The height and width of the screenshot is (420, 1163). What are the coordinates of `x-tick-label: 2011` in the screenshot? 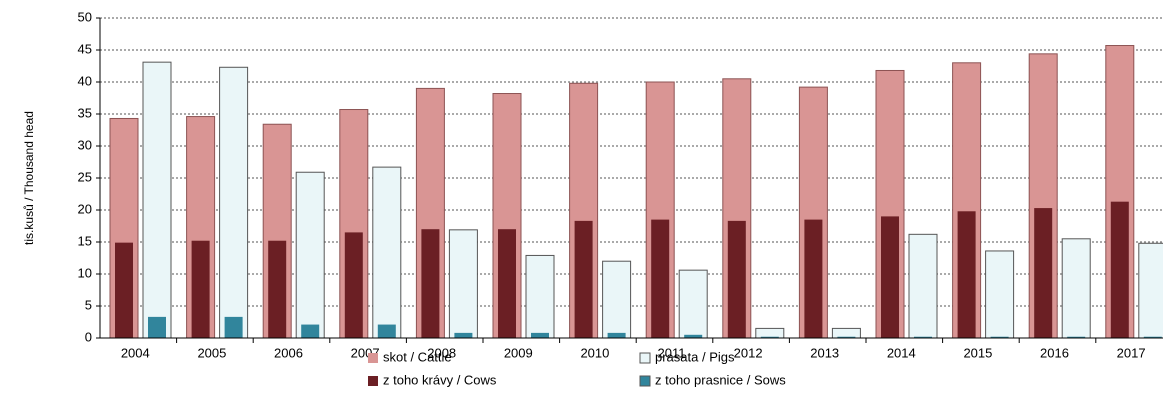 It's located at (672, 352).